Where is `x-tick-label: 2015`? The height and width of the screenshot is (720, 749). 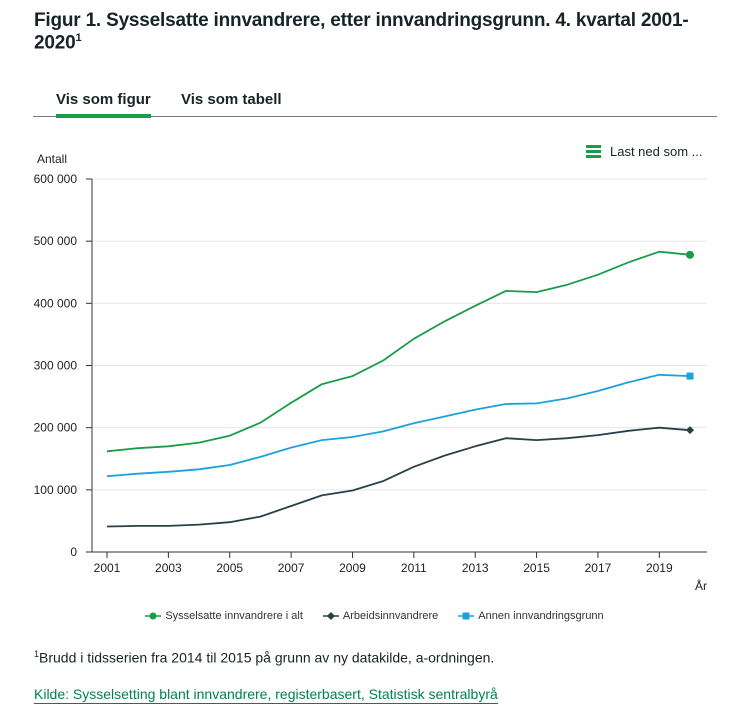
x-tick-label: 2015 is located at coordinates (536, 568).